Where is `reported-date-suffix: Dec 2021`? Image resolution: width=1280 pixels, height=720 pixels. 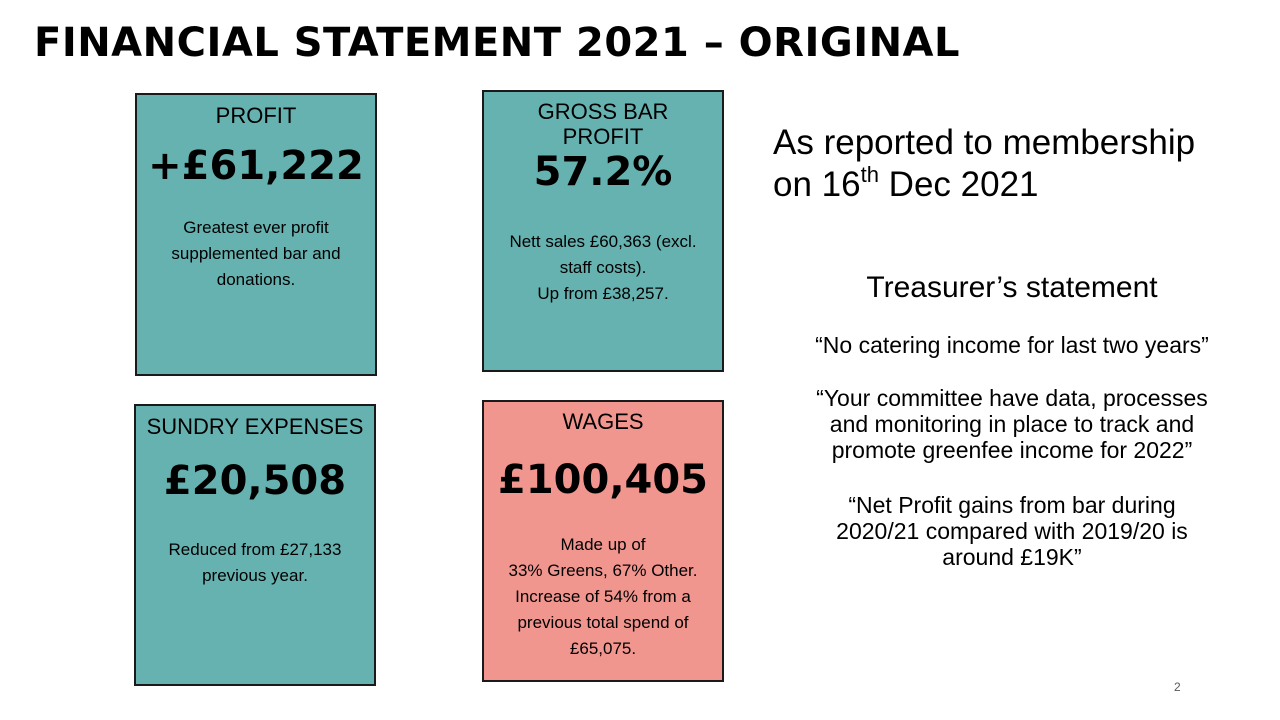
reported-date-suffix: Dec 2021 is located at coordinates (958, 184).